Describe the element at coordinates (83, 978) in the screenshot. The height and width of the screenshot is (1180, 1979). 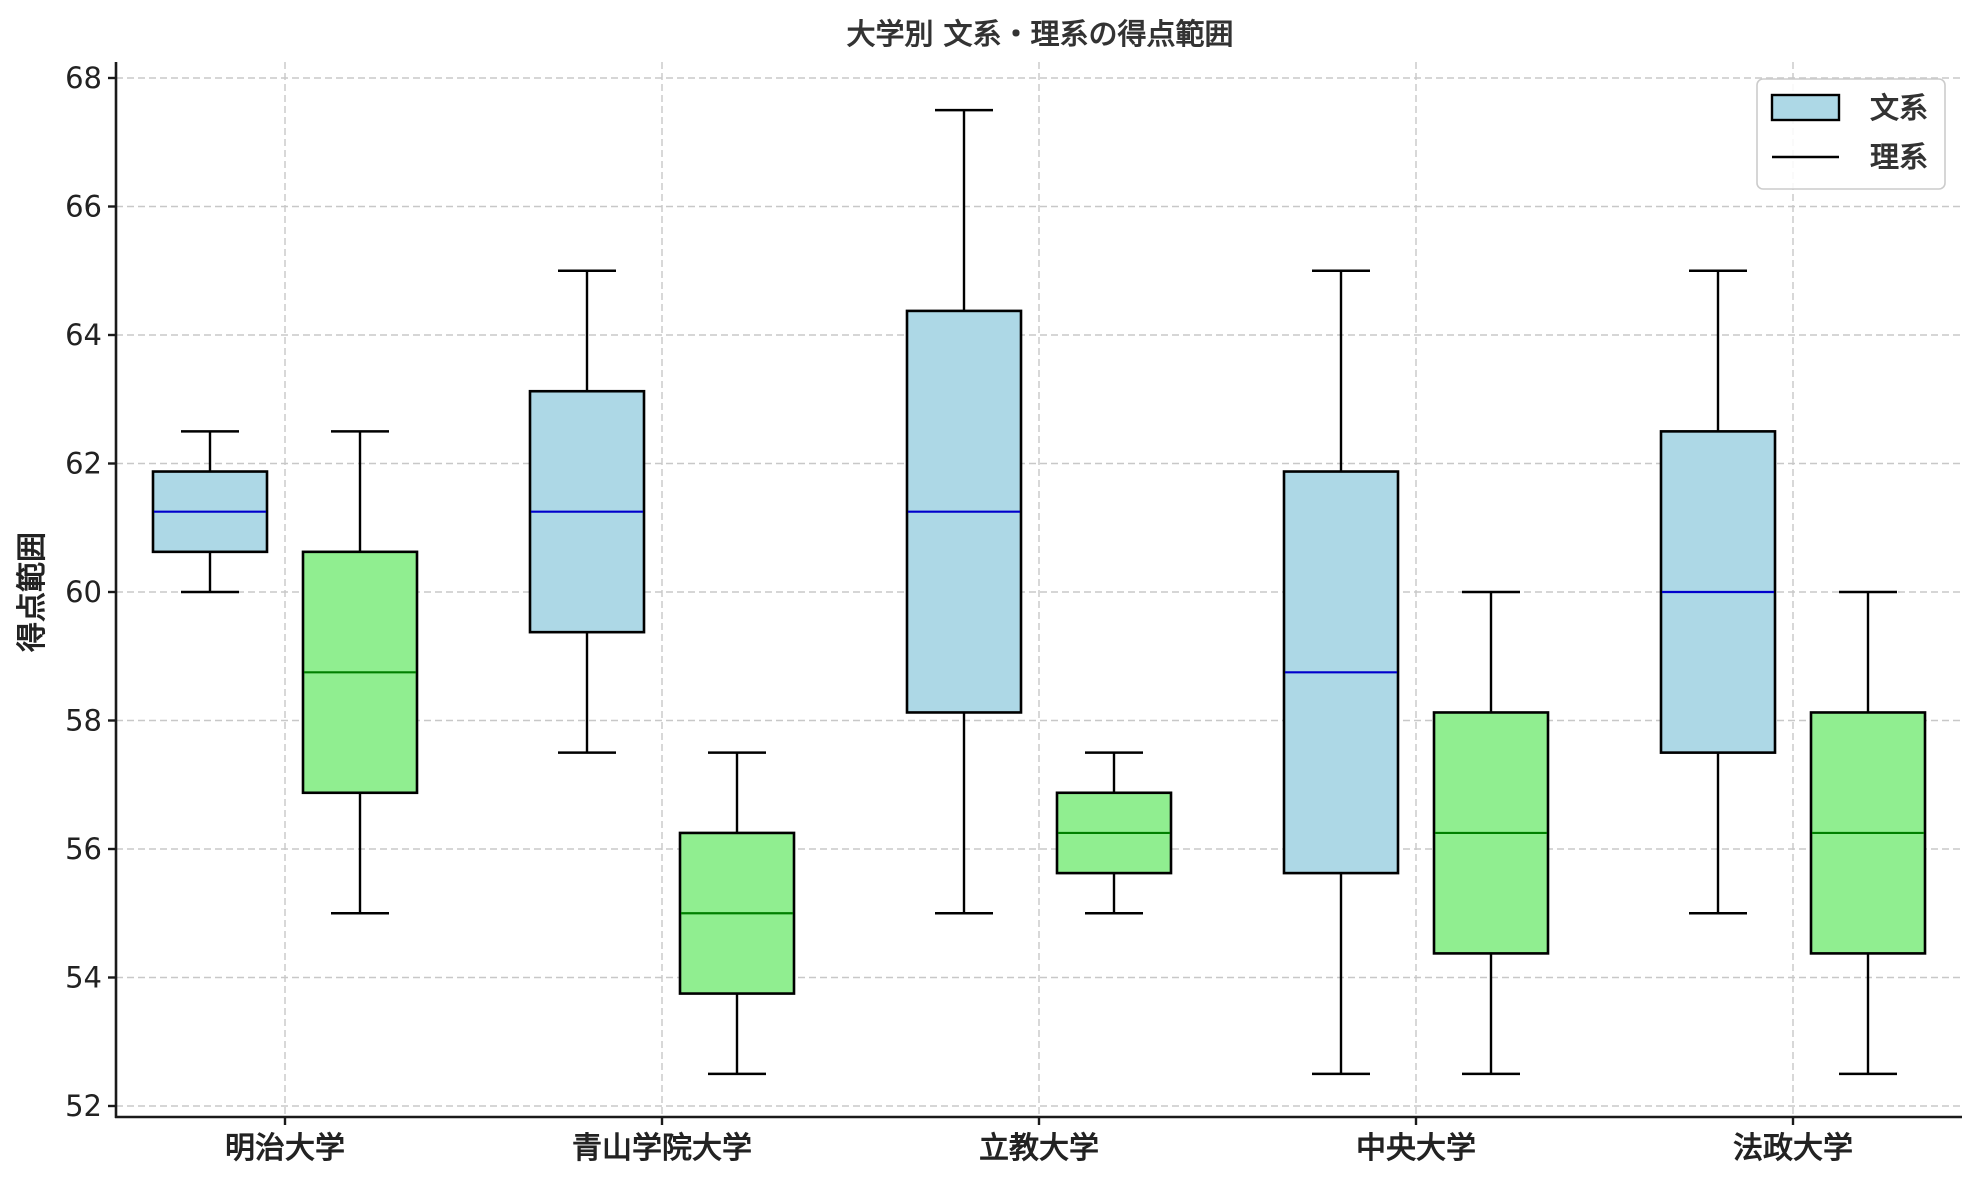
I see `y-tick-label: 54` at that location.